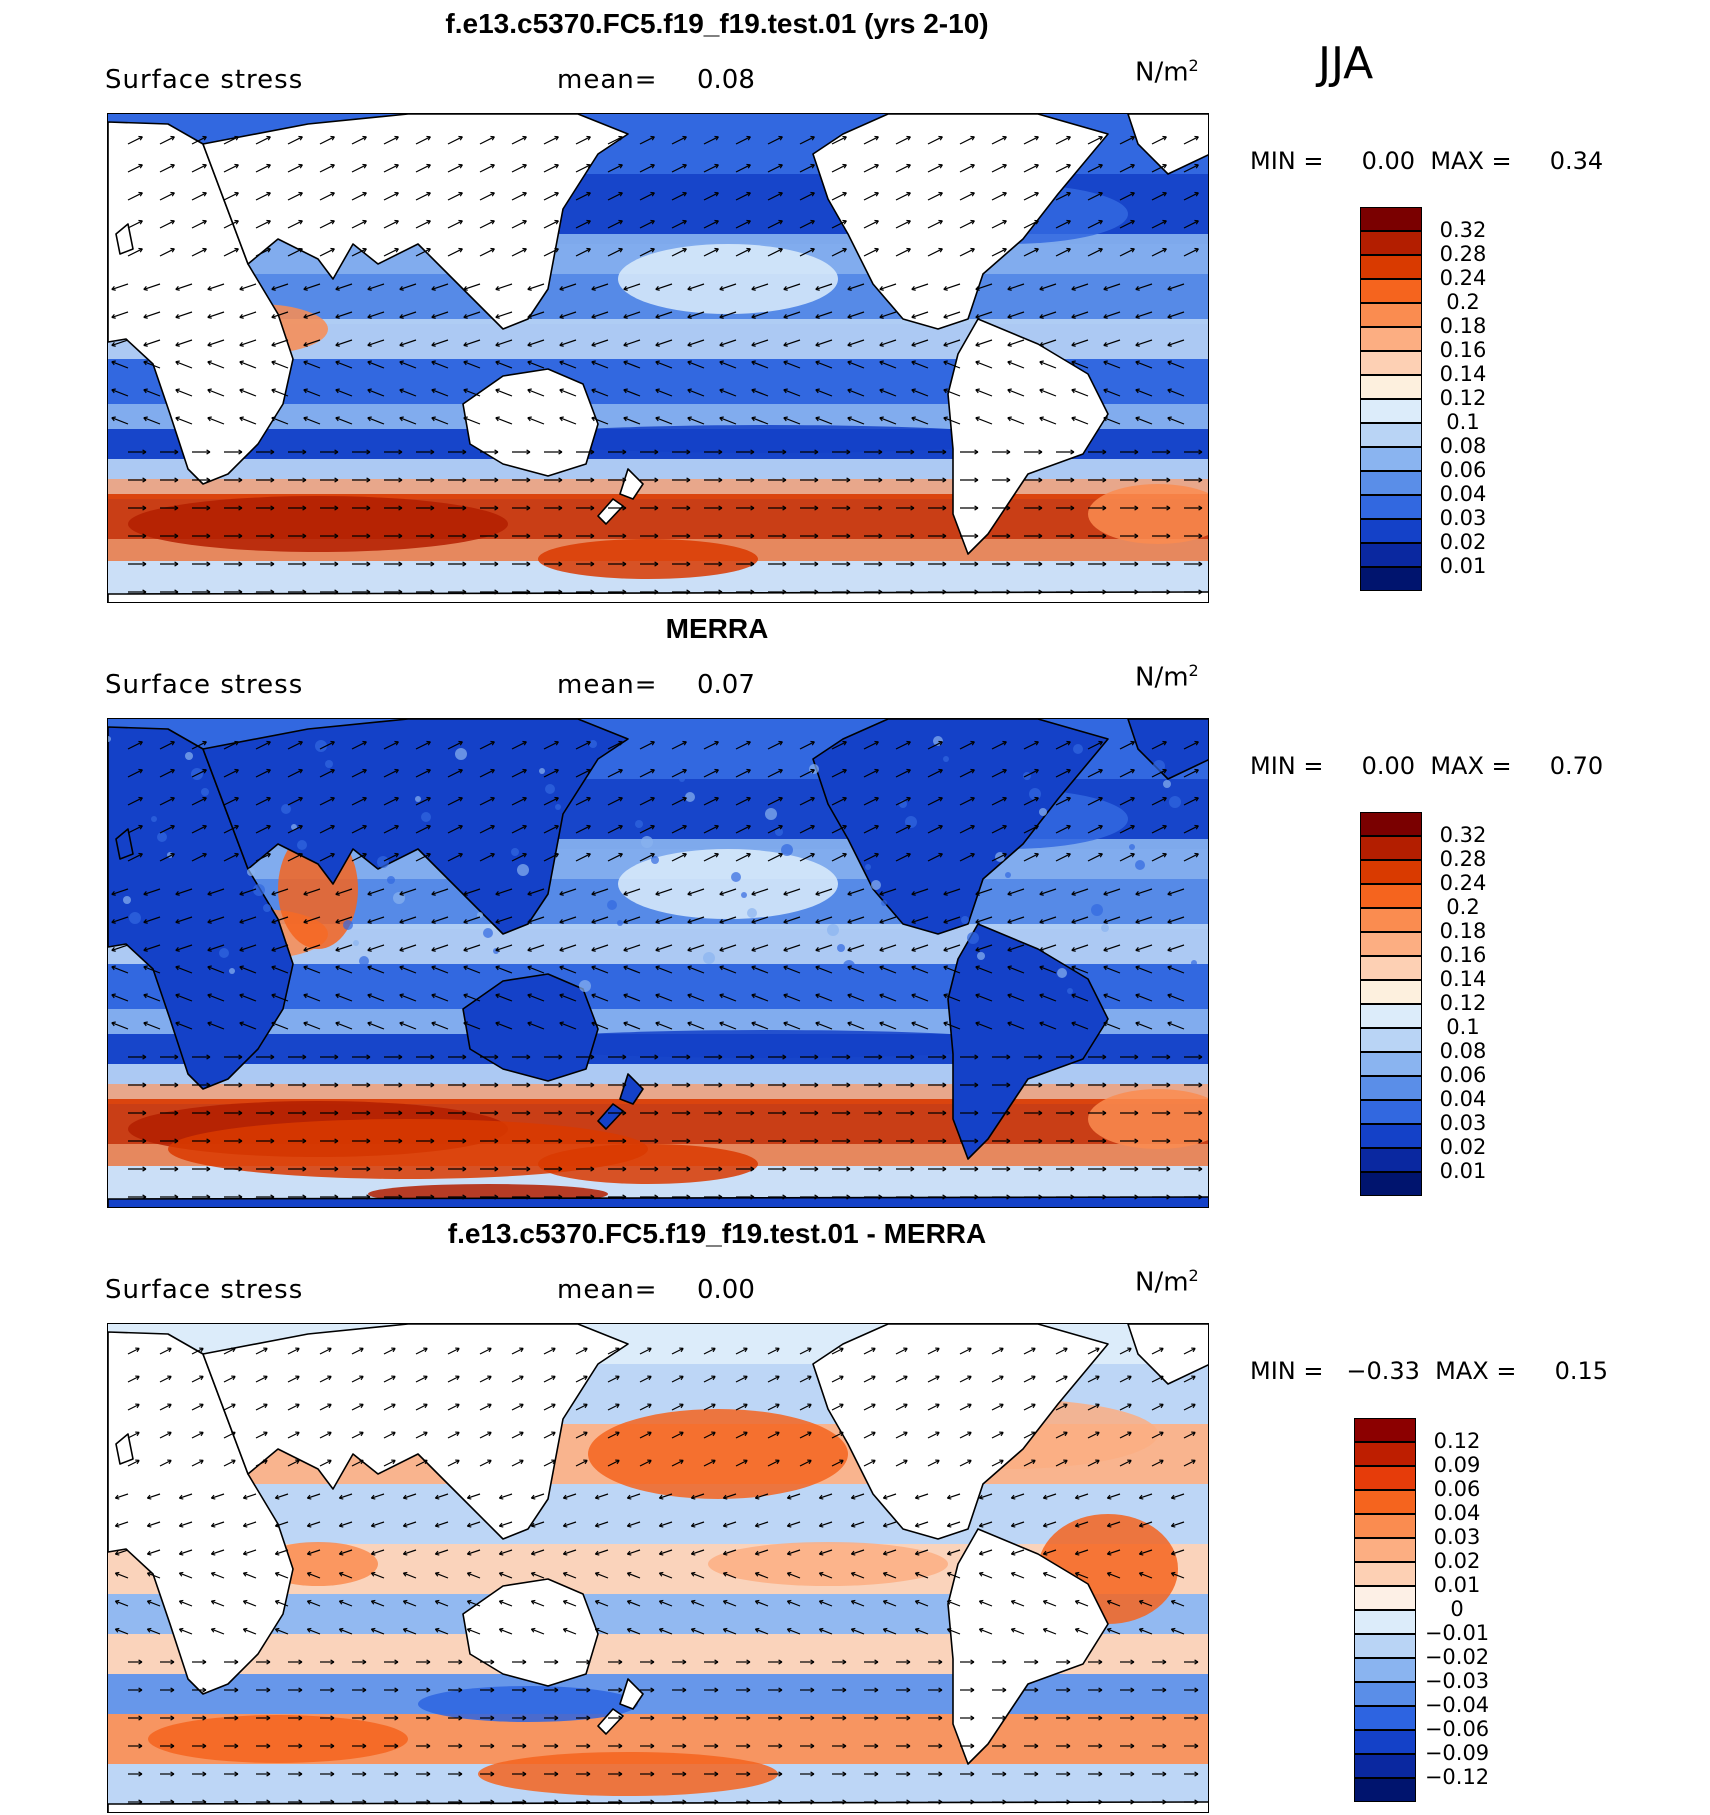 The height and width of the screenshot is (1815, 1710). I want to click on colorbar-label: −0.01, so click(1457, 1633).